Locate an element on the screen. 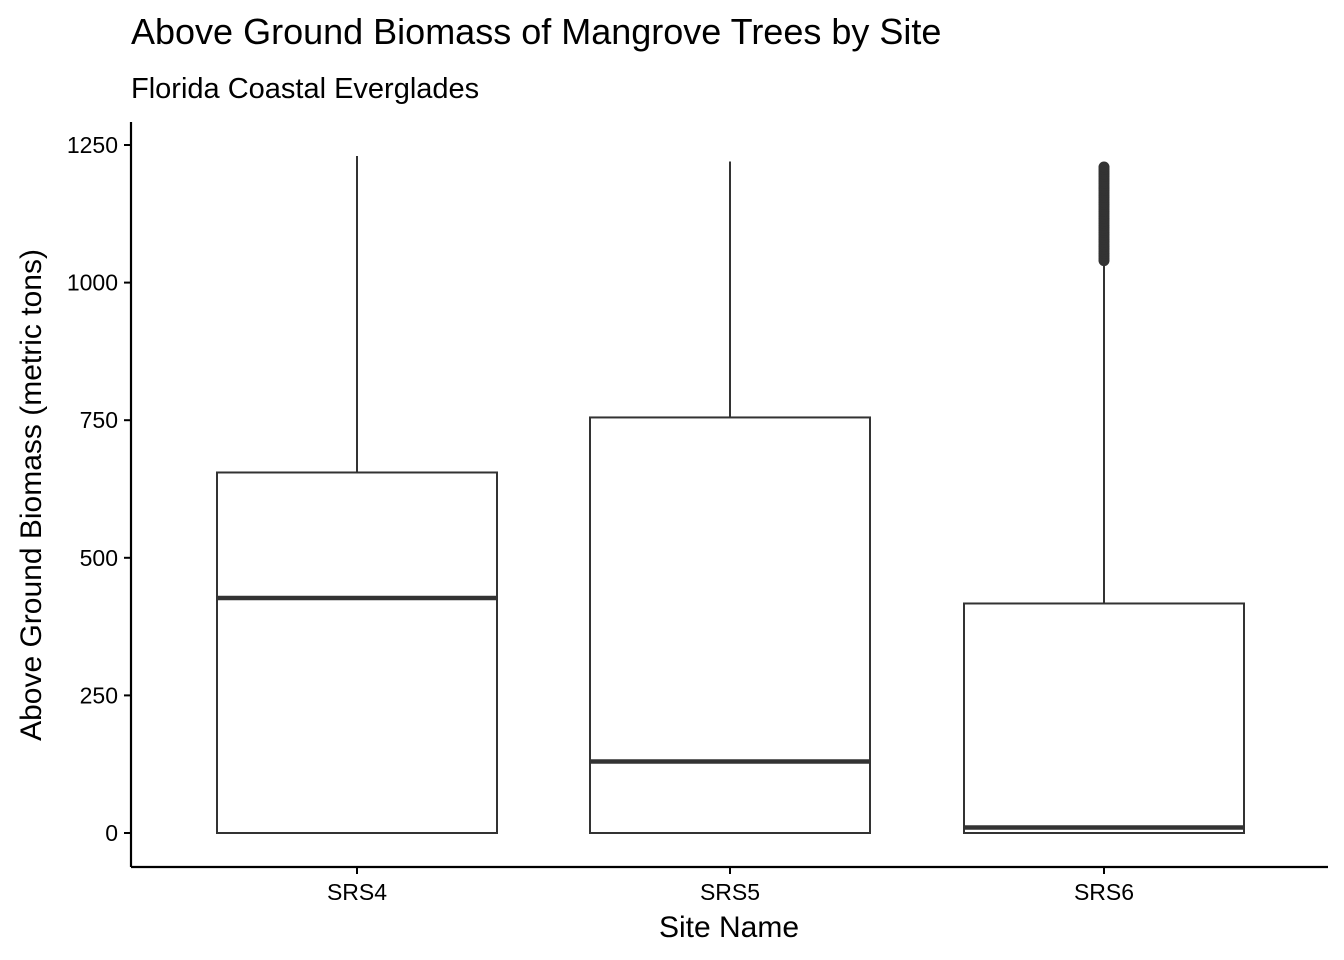  box-srs6 is located at coordinates (1104, 718).